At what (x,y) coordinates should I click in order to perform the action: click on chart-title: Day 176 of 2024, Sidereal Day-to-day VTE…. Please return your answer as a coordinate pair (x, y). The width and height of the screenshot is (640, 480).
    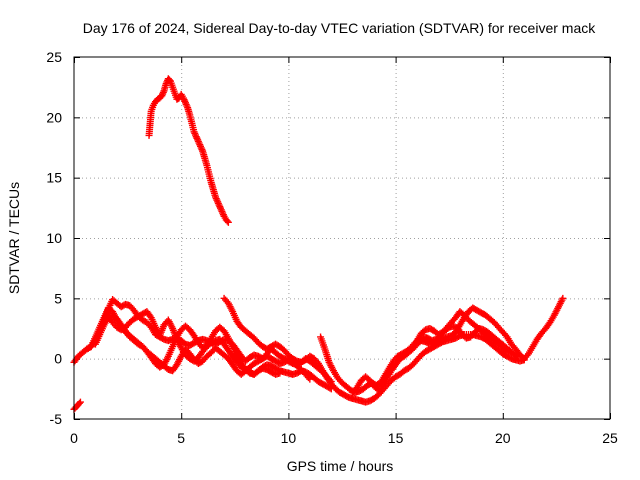
    Looking at the image, I should click on (339, 28).